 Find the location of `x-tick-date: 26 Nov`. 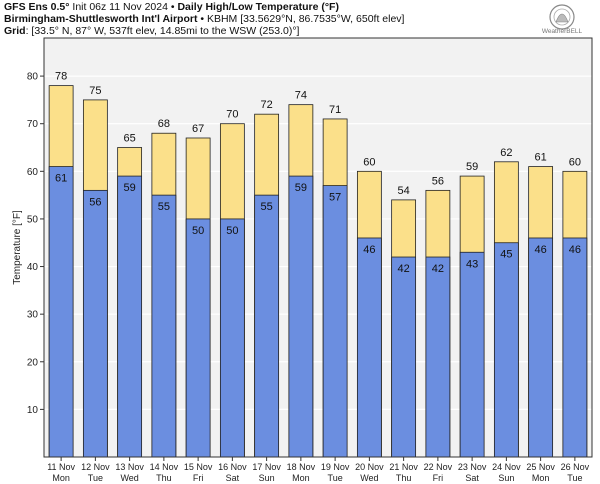

x-tick-date: 26 Nov is located at coordinates (575, 467).